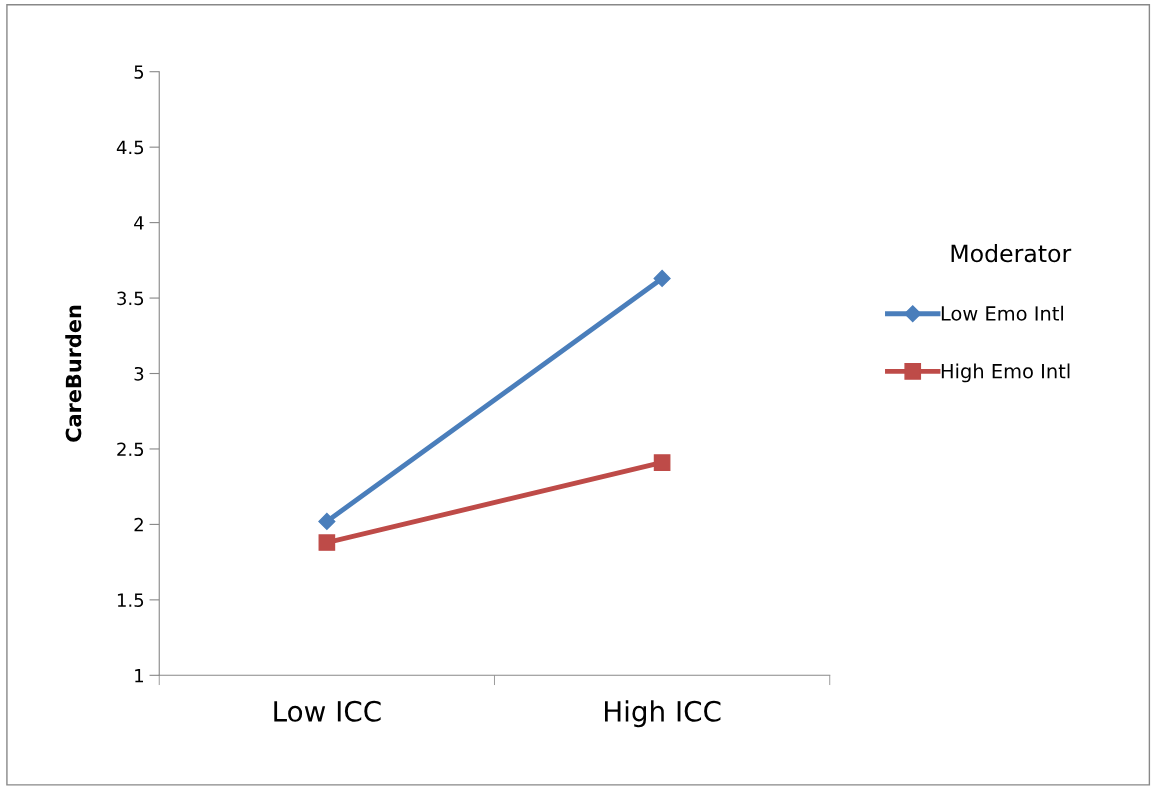 This screenshot has width=1154, height=788. Describe the element at coordinates (130, 600) in the screenshot. I see `y-tick-label: 1.5` at that location.